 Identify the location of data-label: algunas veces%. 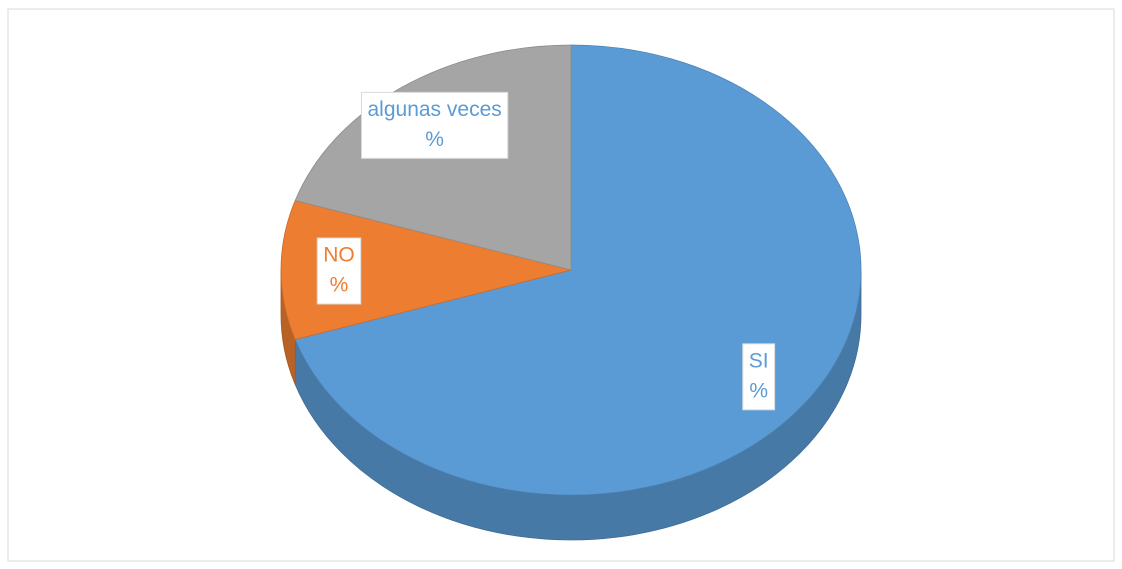
(435, 125).